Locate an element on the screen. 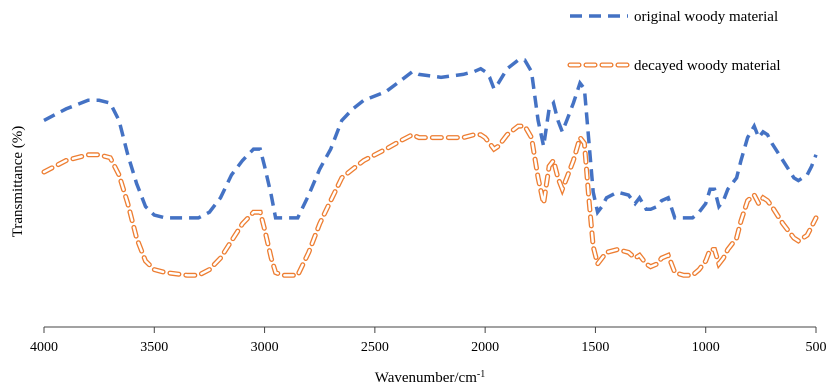 This screenshot has height=386, width=830. x-tick-label: 2500 is located at coordinates (375, 347).